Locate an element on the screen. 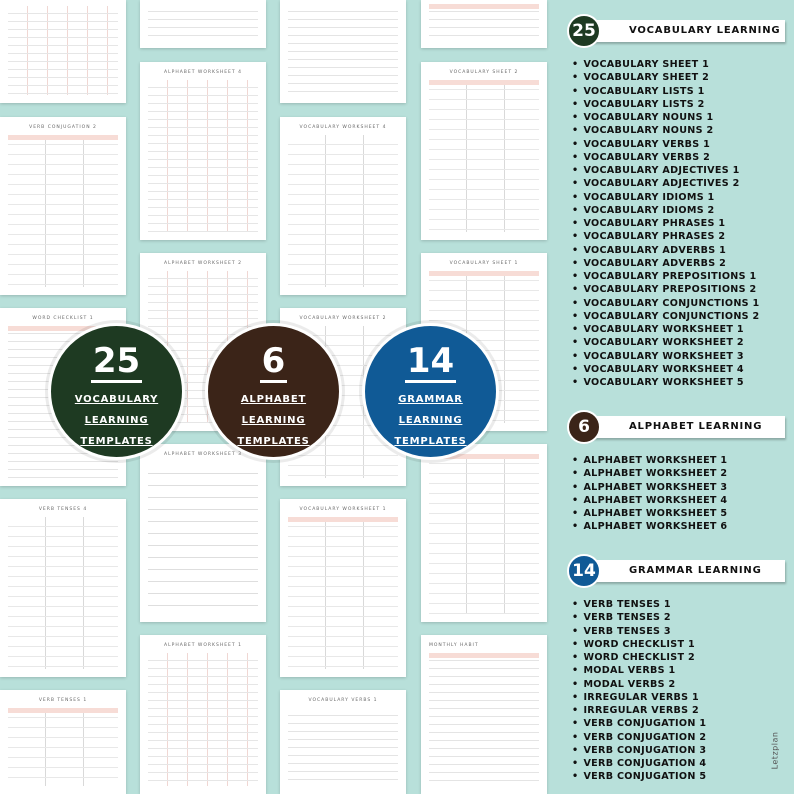  template-list-item: VERB TENSES 2 is located at coordinates (639, 617).